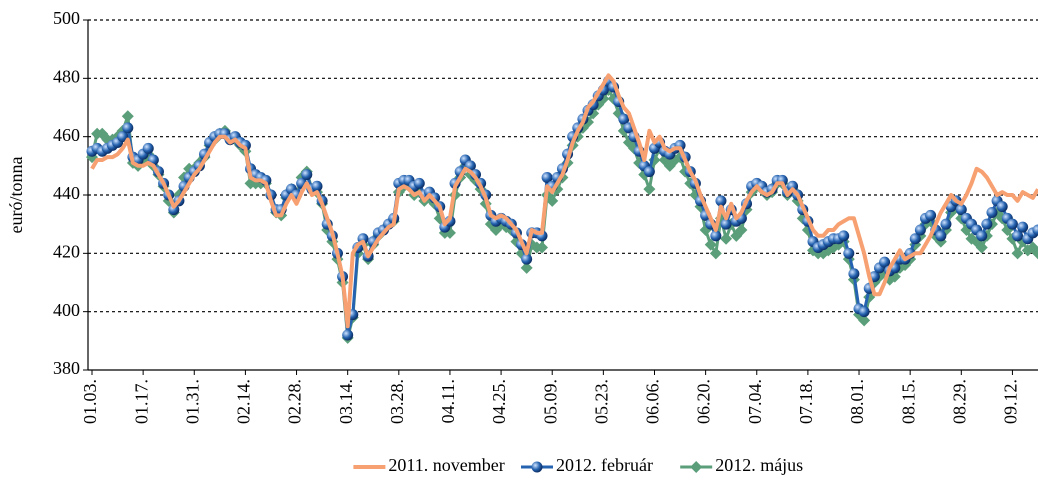 The height and width of the screenshot is (482, 1038). I want to click on x-tick-label: 09.12., so click(1011, 401).